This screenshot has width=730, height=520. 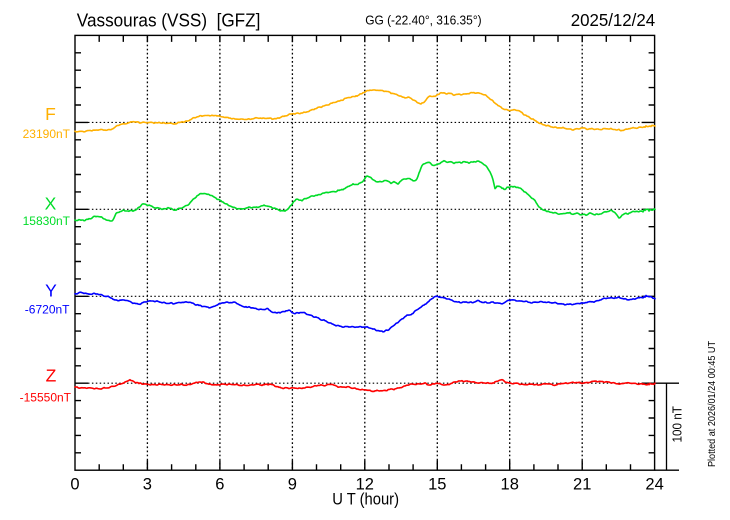 I want to click on svg-text: 18, so click(x=510, y=485).